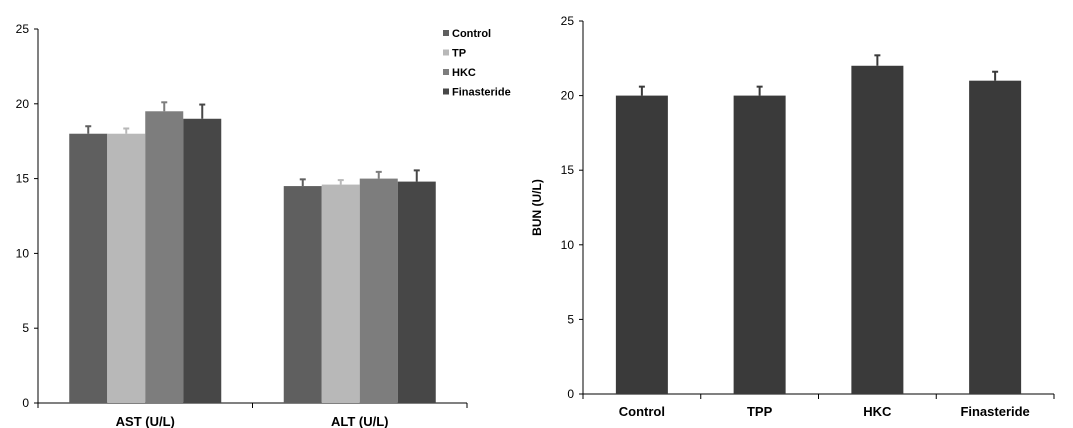 Image resolution: width=1073 pixels, height=428 pixels. Describe the element at coordinates (994, 411) in the screenshot. I see `x-category-label: Finasteride` at that location.